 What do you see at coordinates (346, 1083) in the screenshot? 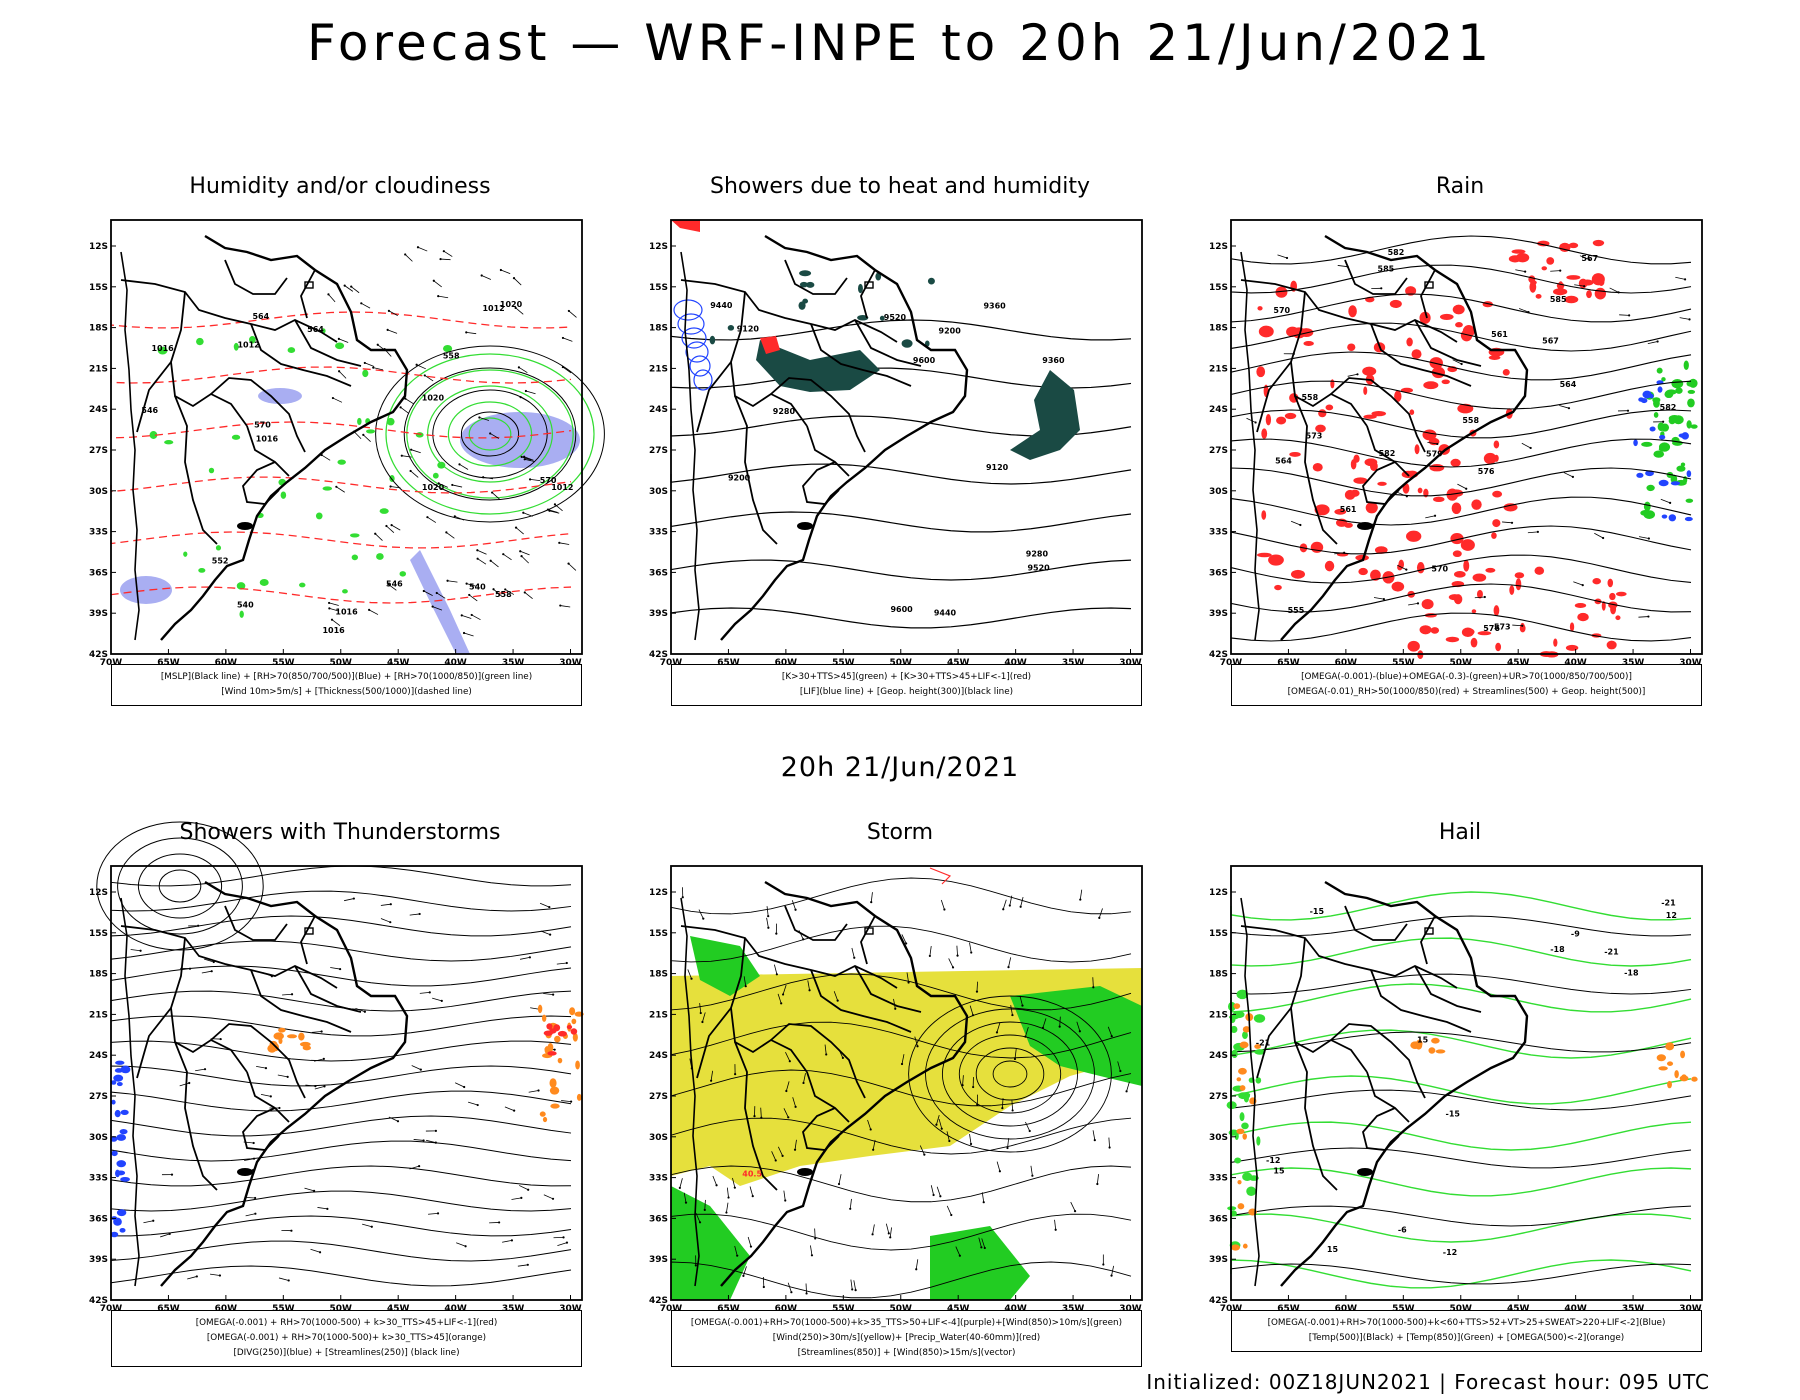
I see `map-frame` at bounding box center [346, 1083].